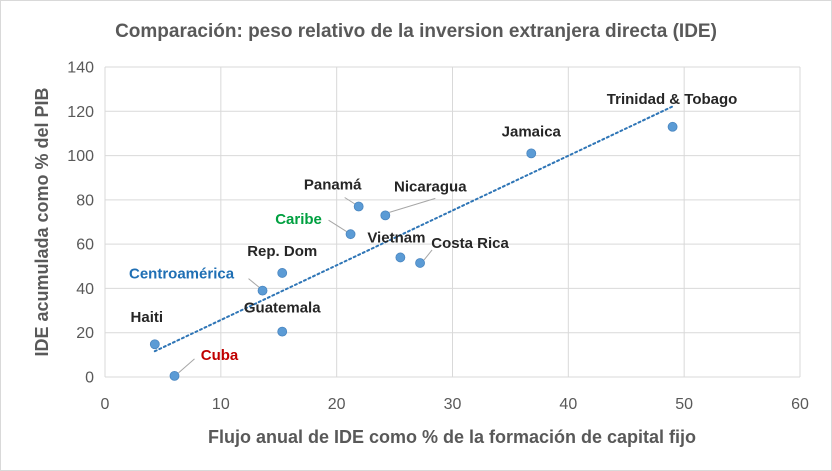  What do you see at coordinates (282, 308) in the screenshot?
I see `point-label-guatemala: Guatemala` at bounding box center [282, 308].